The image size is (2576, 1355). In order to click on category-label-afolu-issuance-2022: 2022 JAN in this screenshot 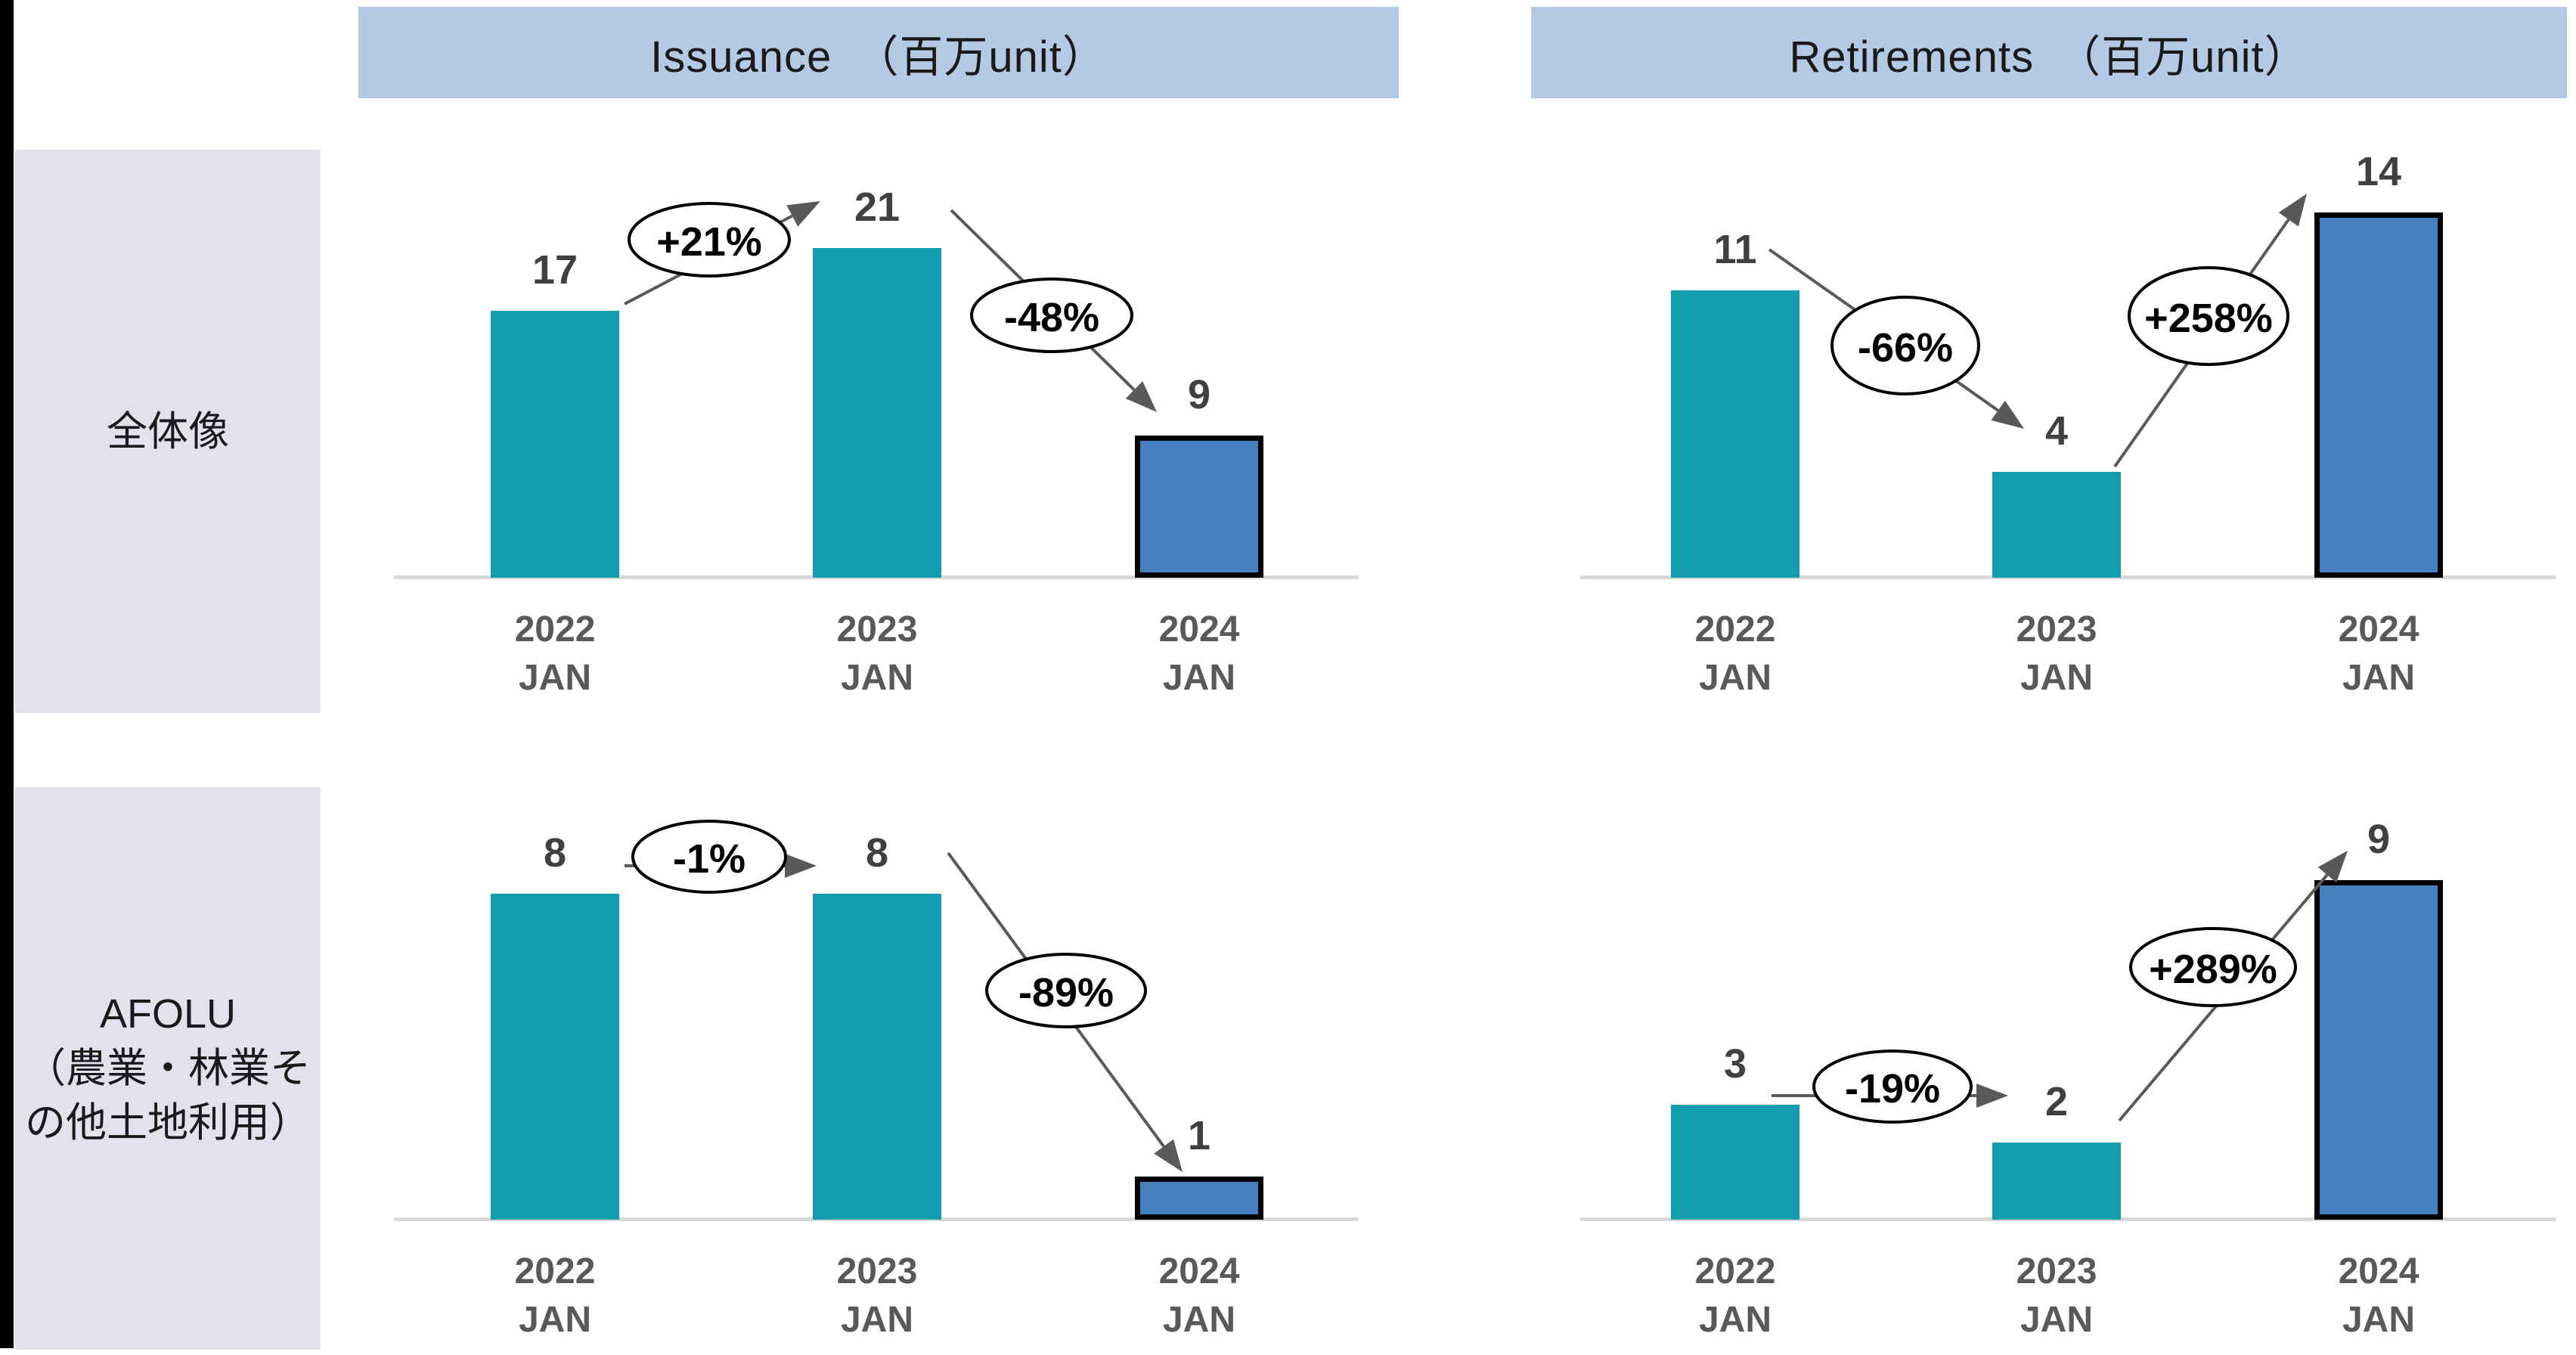, I will do `click(555, 1296)`.